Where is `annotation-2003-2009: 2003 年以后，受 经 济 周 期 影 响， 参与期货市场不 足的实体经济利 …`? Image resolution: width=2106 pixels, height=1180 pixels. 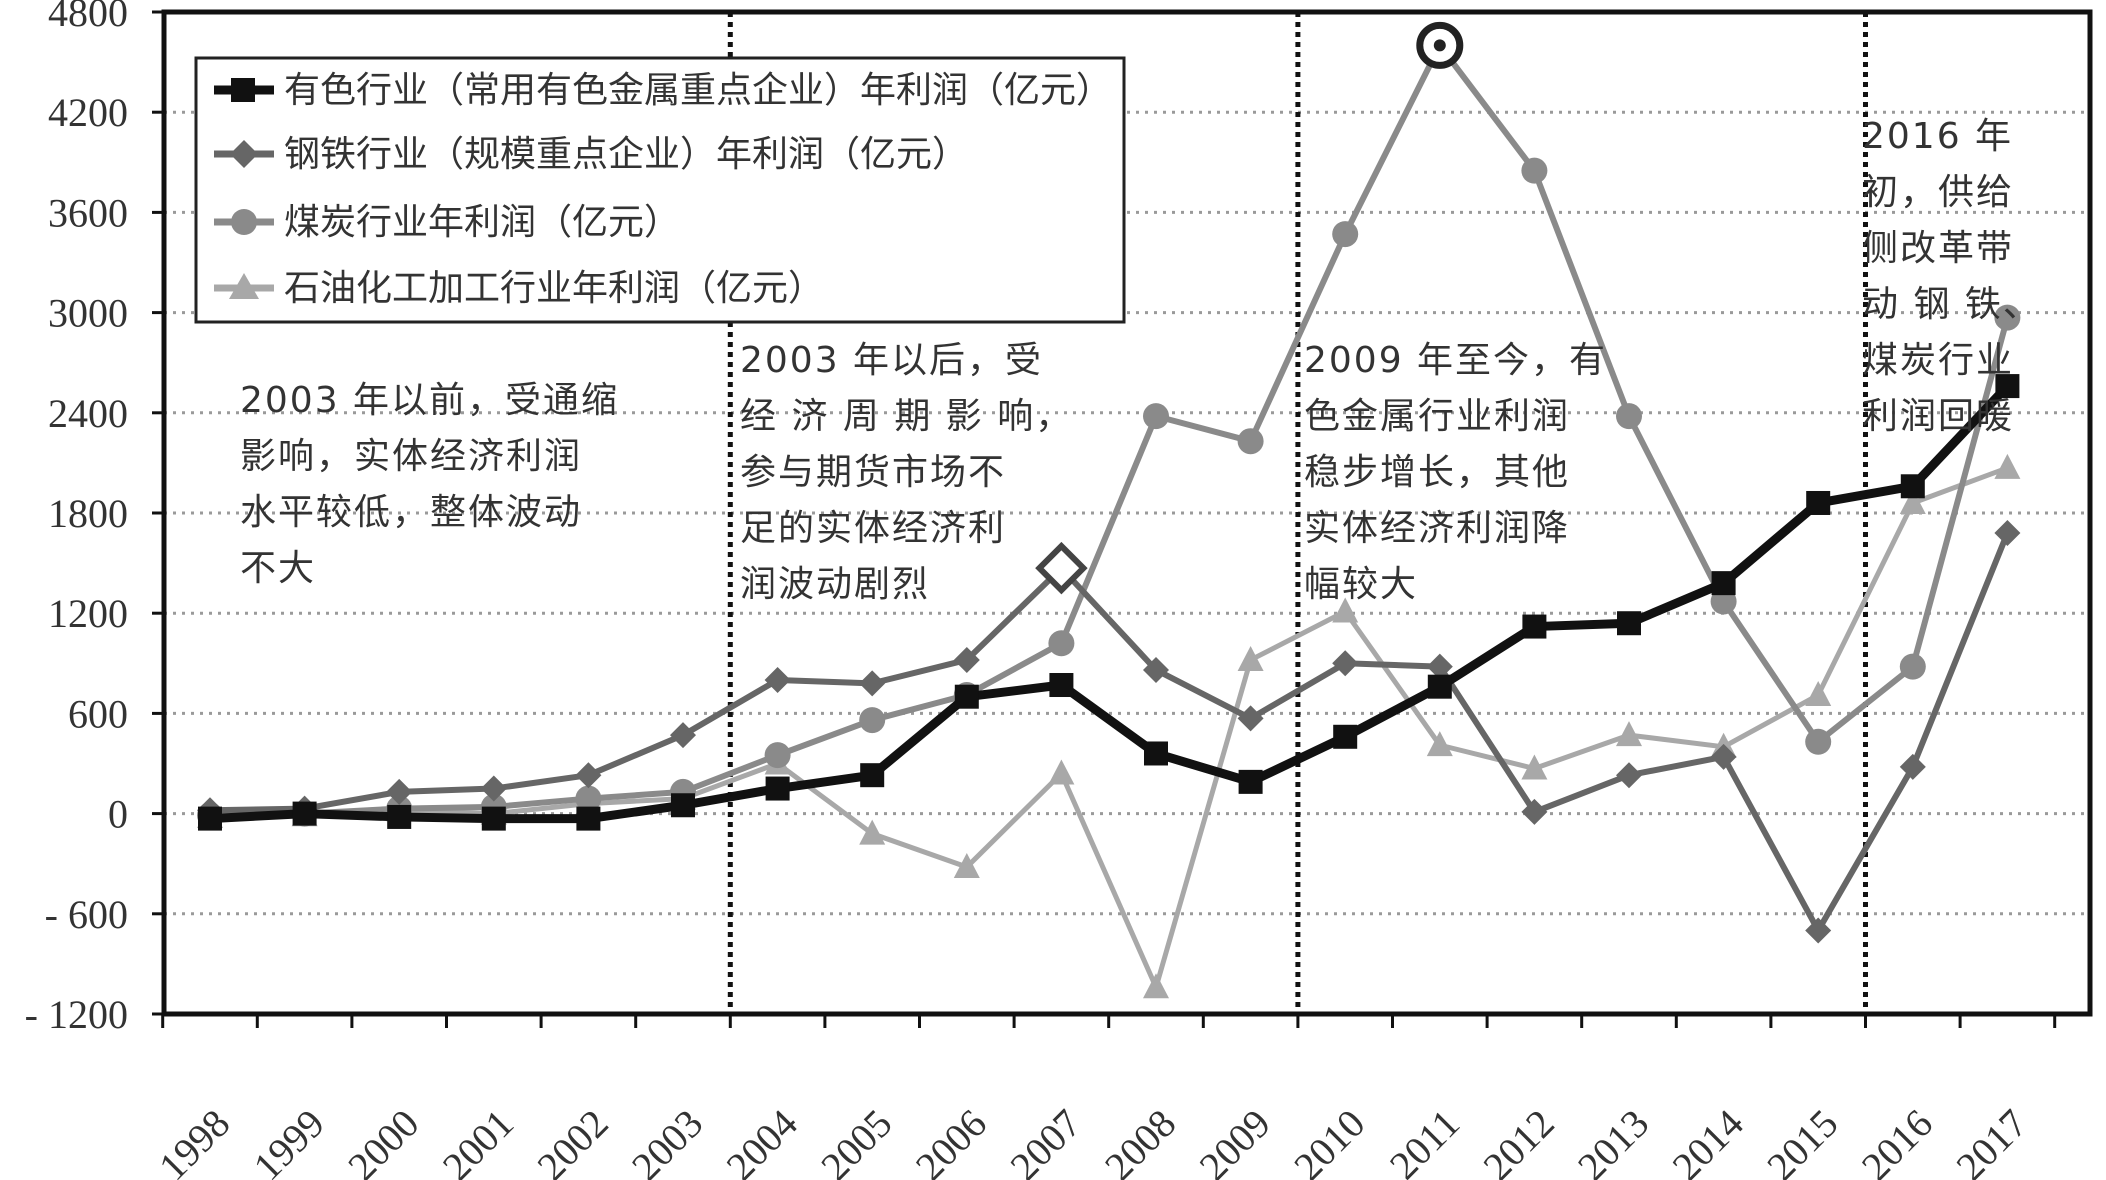 annotation-2003-2009: 2003 年以后，受 经 济 周 期 影 响， 参与期货市场不 足的实体经济利 … is located at coordinates (913, 472).